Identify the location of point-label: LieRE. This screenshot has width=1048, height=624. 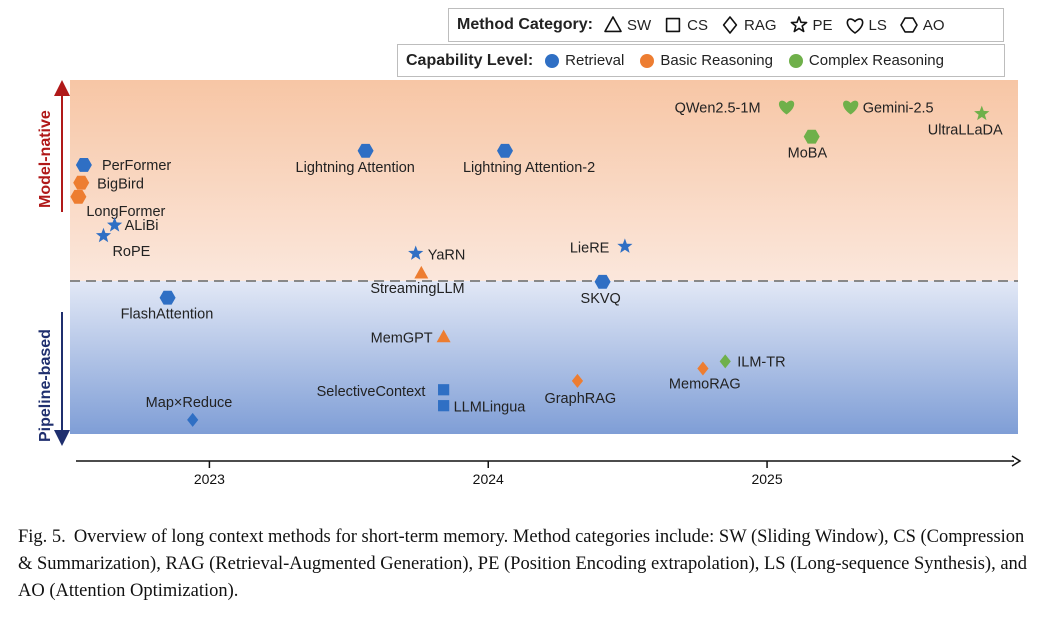
(590, 248).